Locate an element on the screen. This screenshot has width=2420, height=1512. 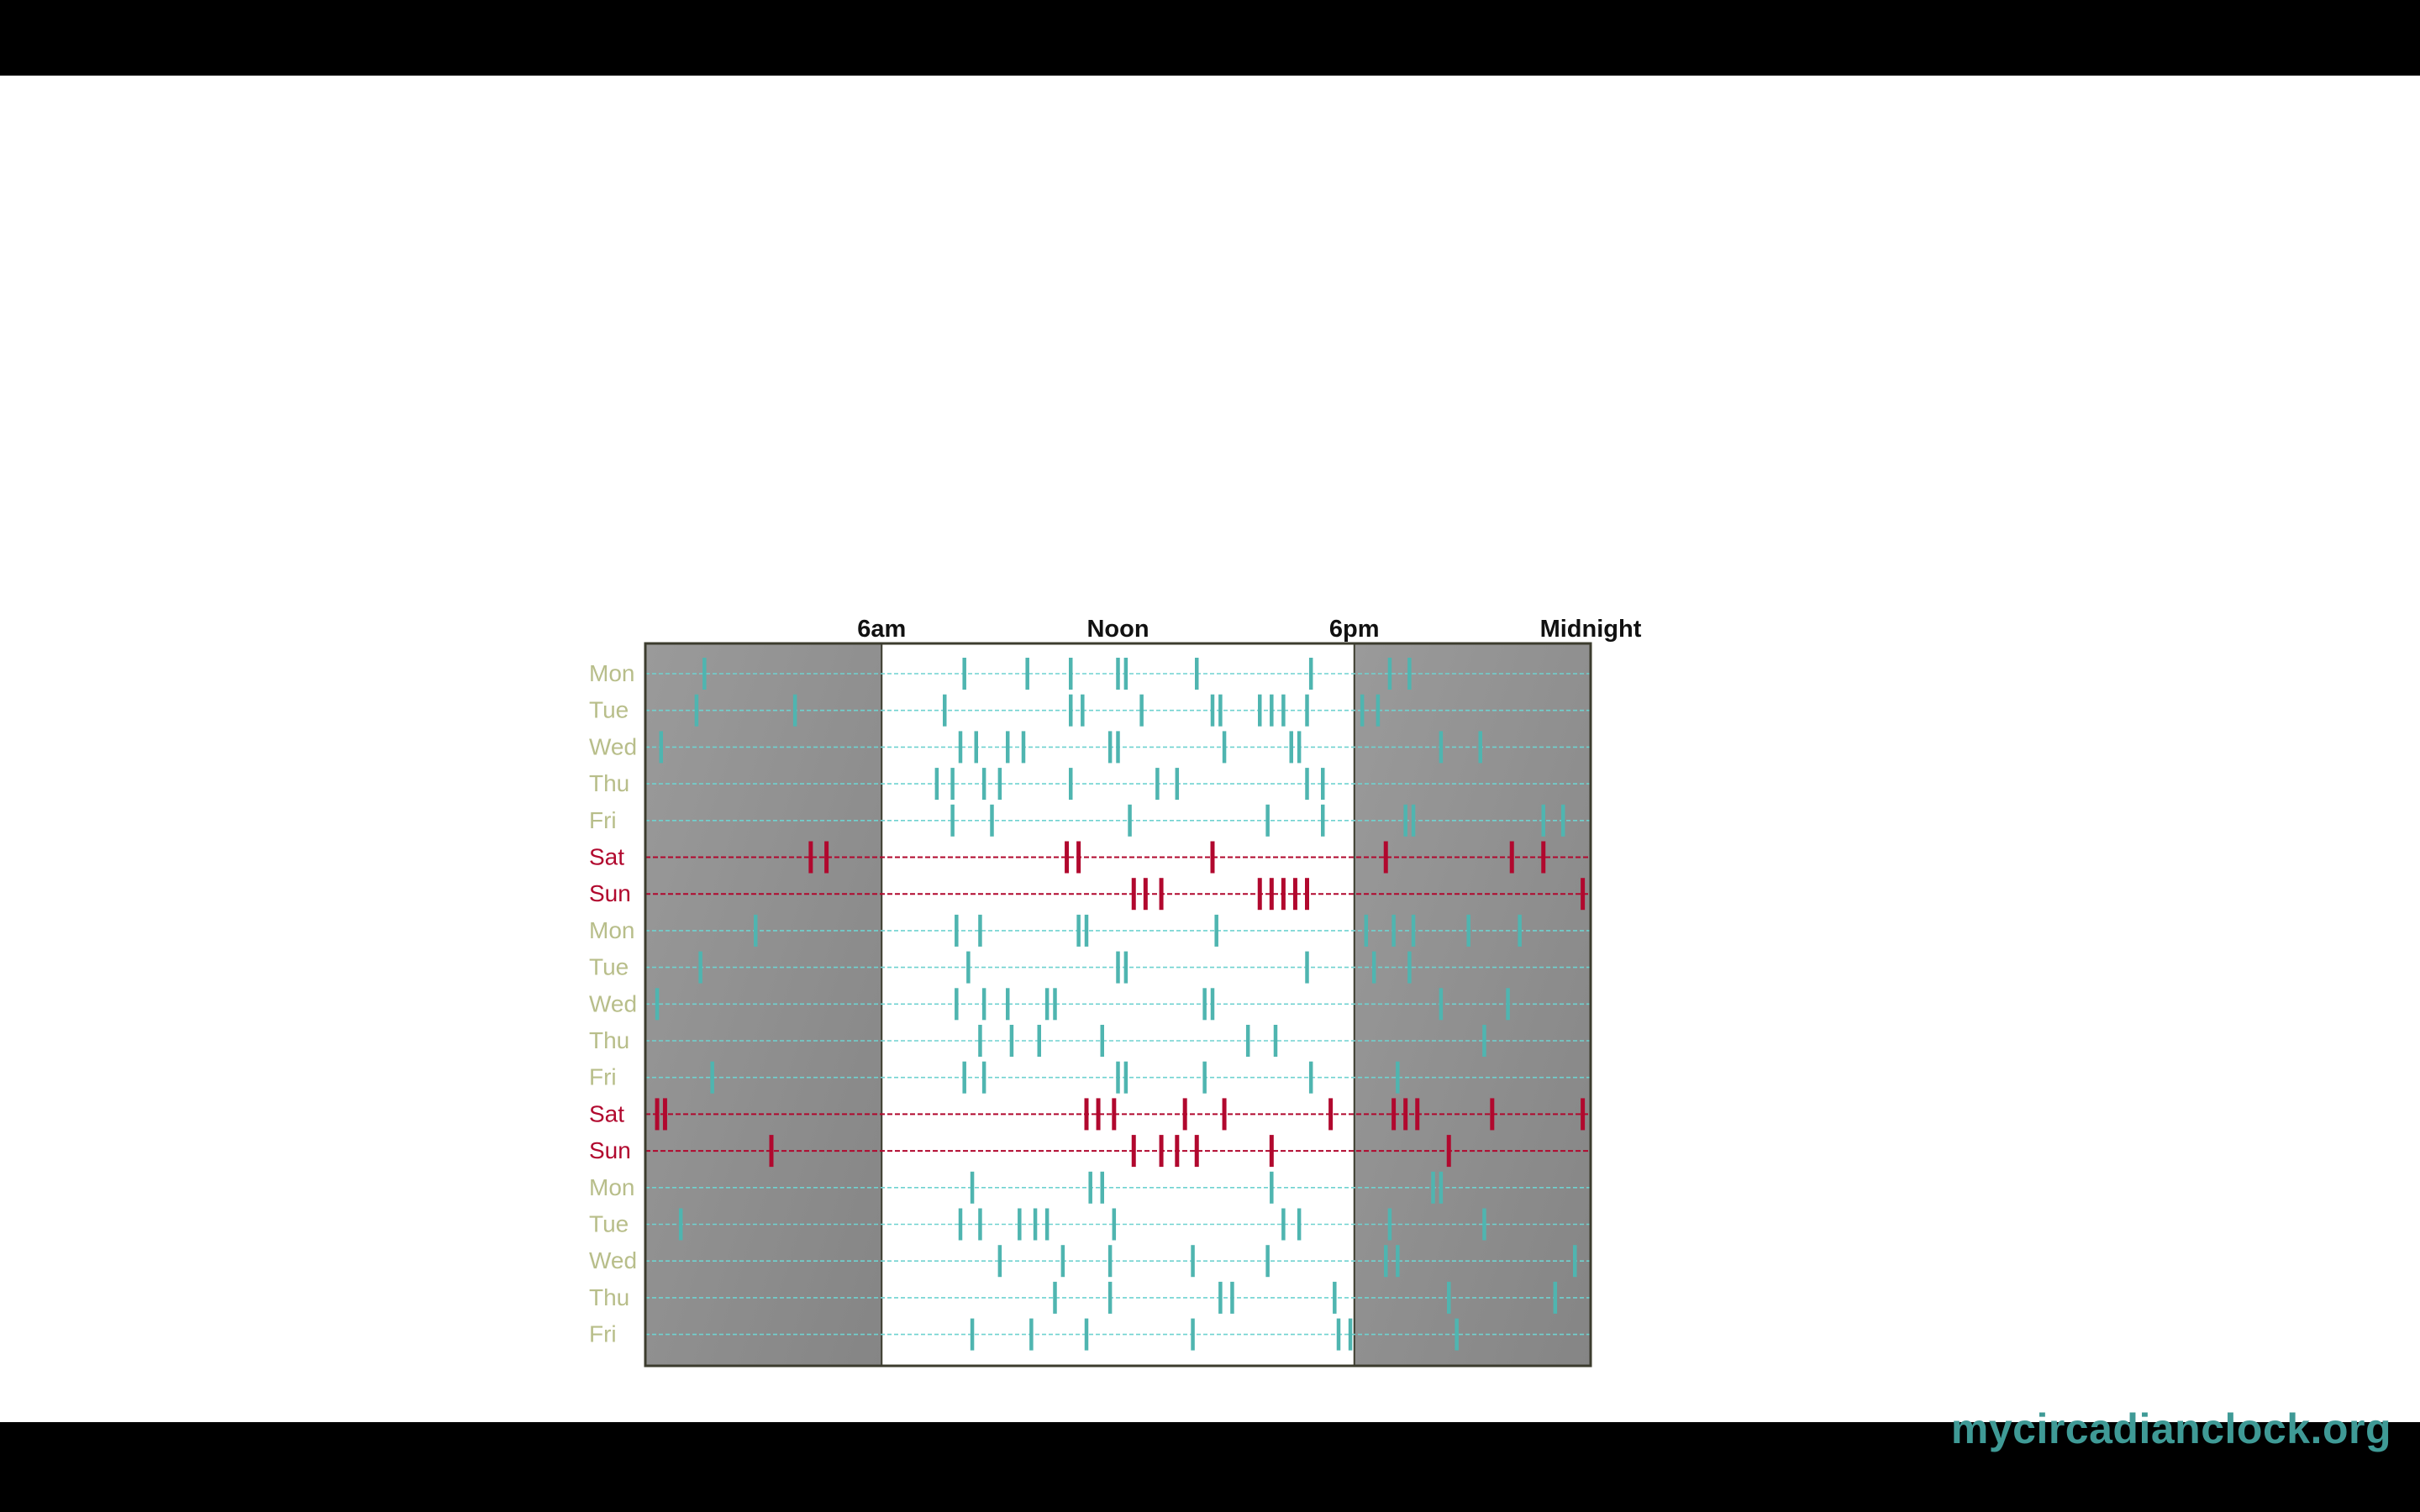
row-label-1: Tue is located at coordinates (609, 710).